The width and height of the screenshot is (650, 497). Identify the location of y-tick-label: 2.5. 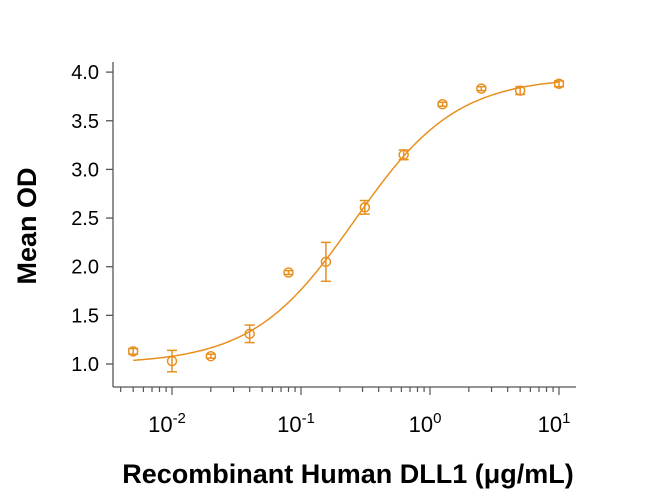
(85, 219).